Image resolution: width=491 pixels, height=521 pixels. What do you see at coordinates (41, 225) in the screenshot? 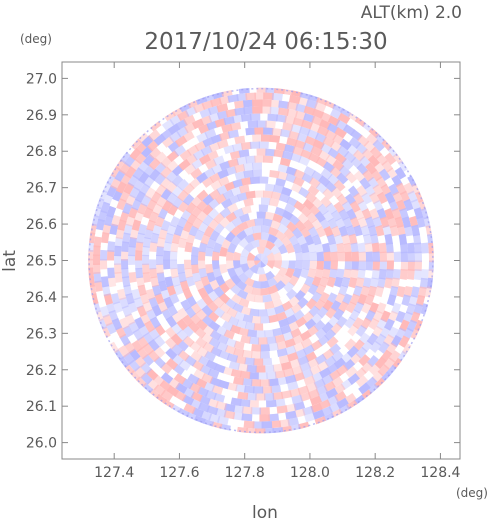
I see `y-tick-label: 26.6` at bounding box center [41, 225].